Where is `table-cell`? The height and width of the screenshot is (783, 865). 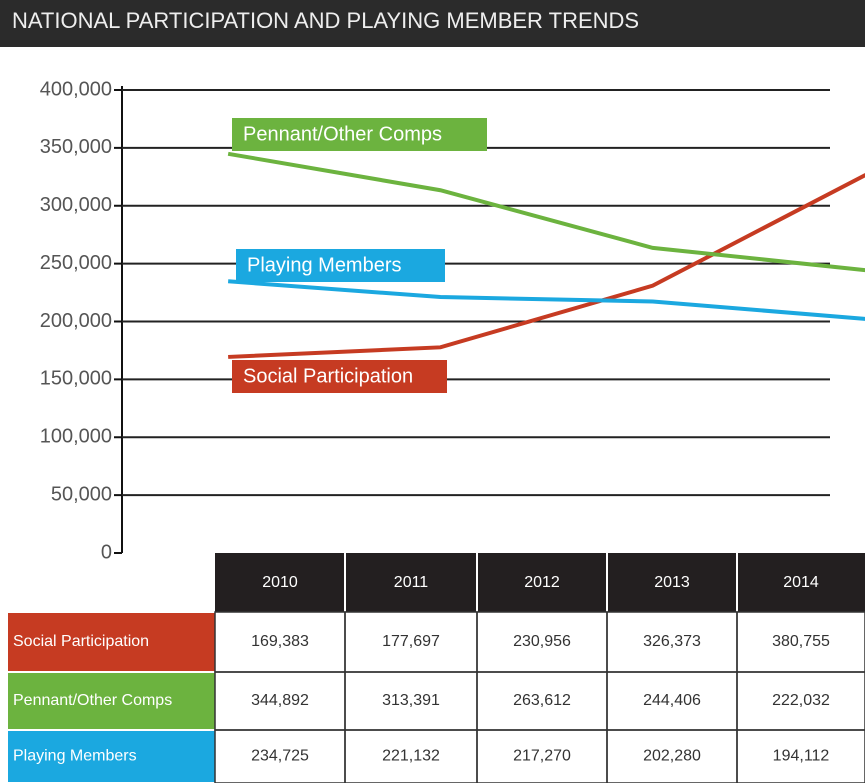
table-cell is located at coordinates (800, 756).